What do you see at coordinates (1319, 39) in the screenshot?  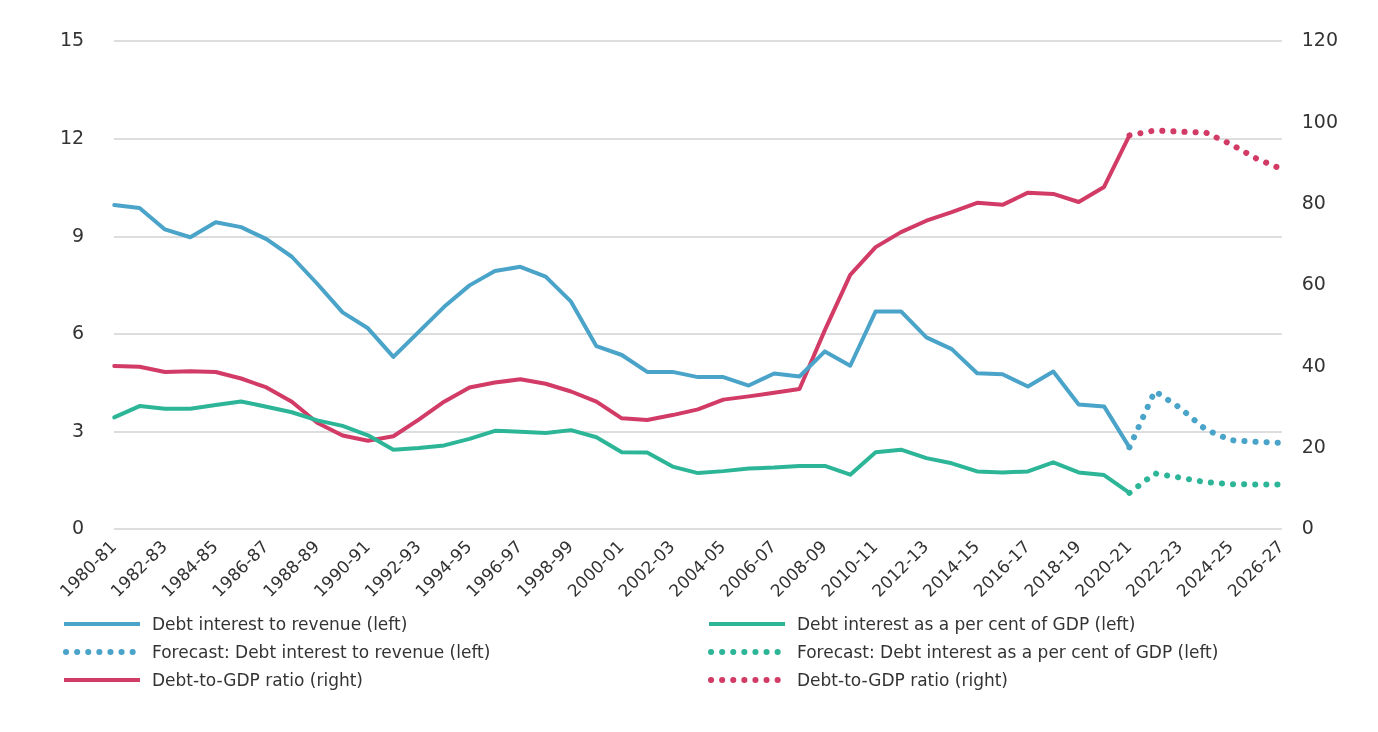 I see `y2-tick-label: 120` at bounding box center [1319, 39].